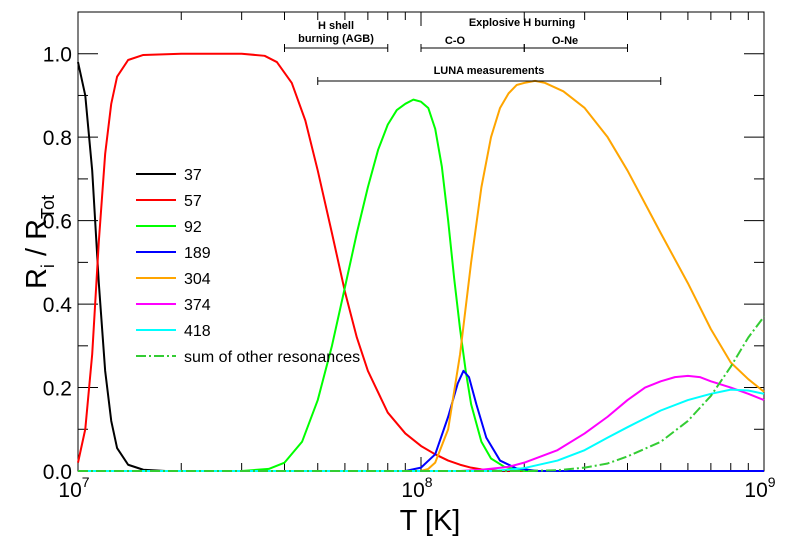  What do you see at coordinates (197, 331) in the screenshot?
I see `legend-label: 418` at bounding box center [197, 331].